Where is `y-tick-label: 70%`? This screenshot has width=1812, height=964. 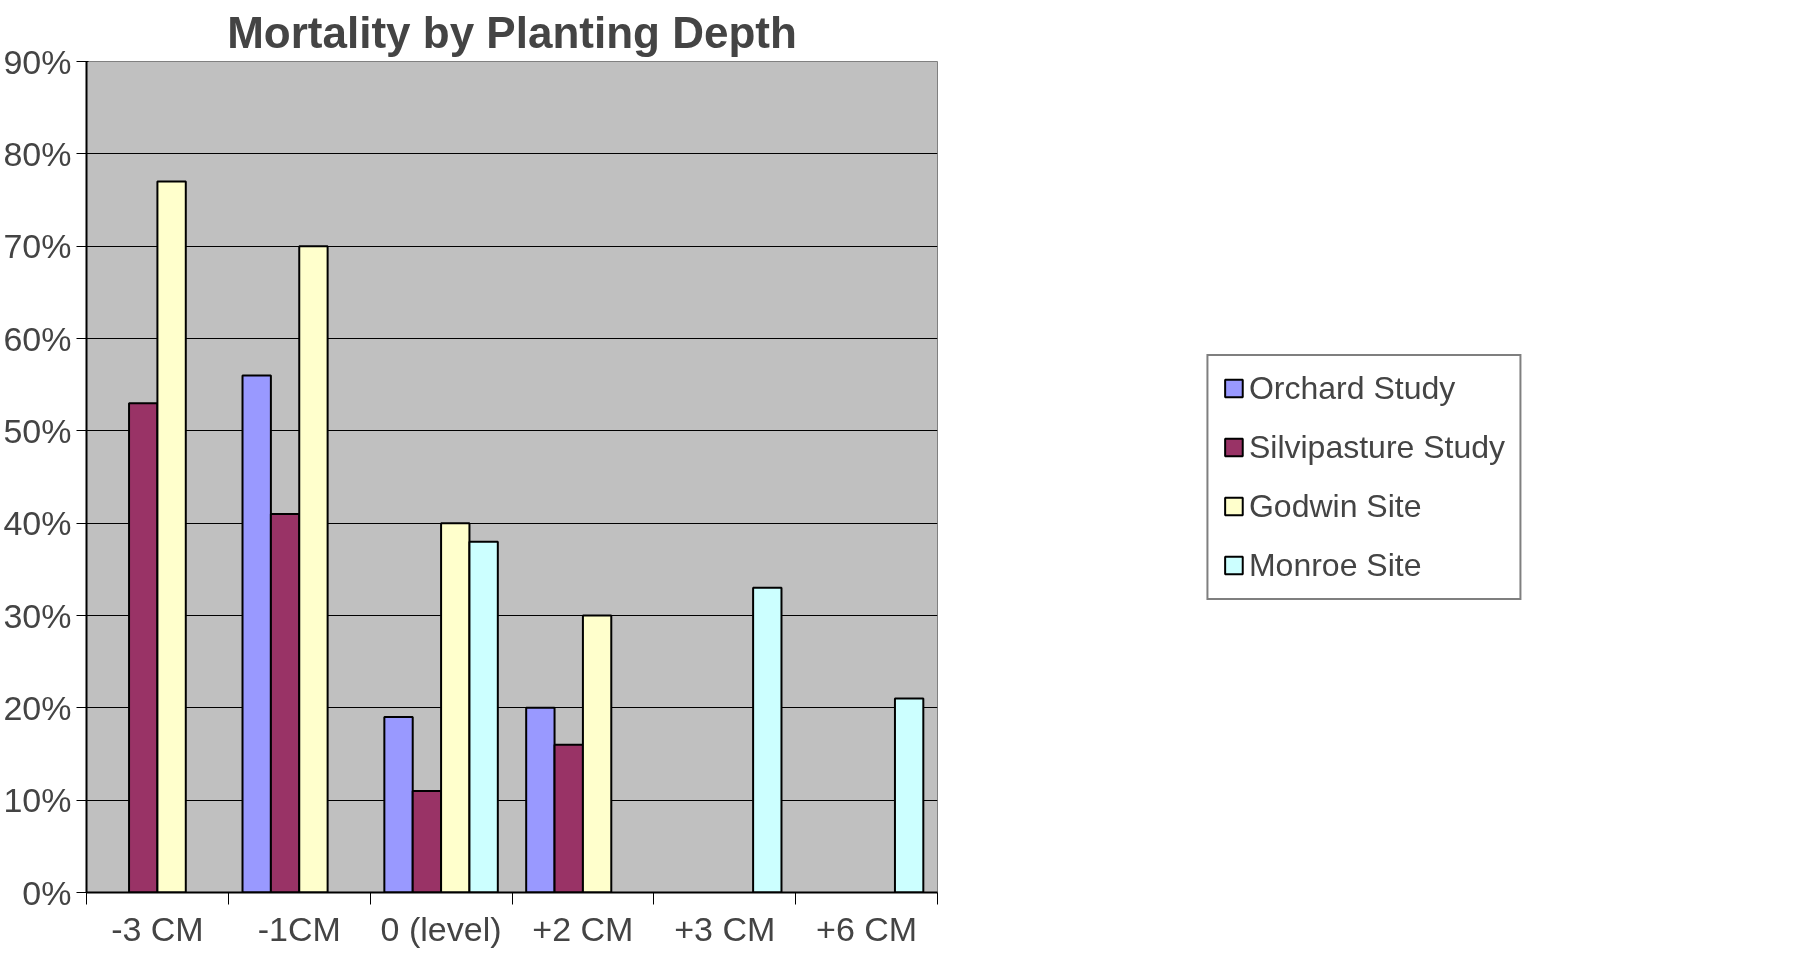
y-tick-label: 70% is located at coordinates (37, 246).